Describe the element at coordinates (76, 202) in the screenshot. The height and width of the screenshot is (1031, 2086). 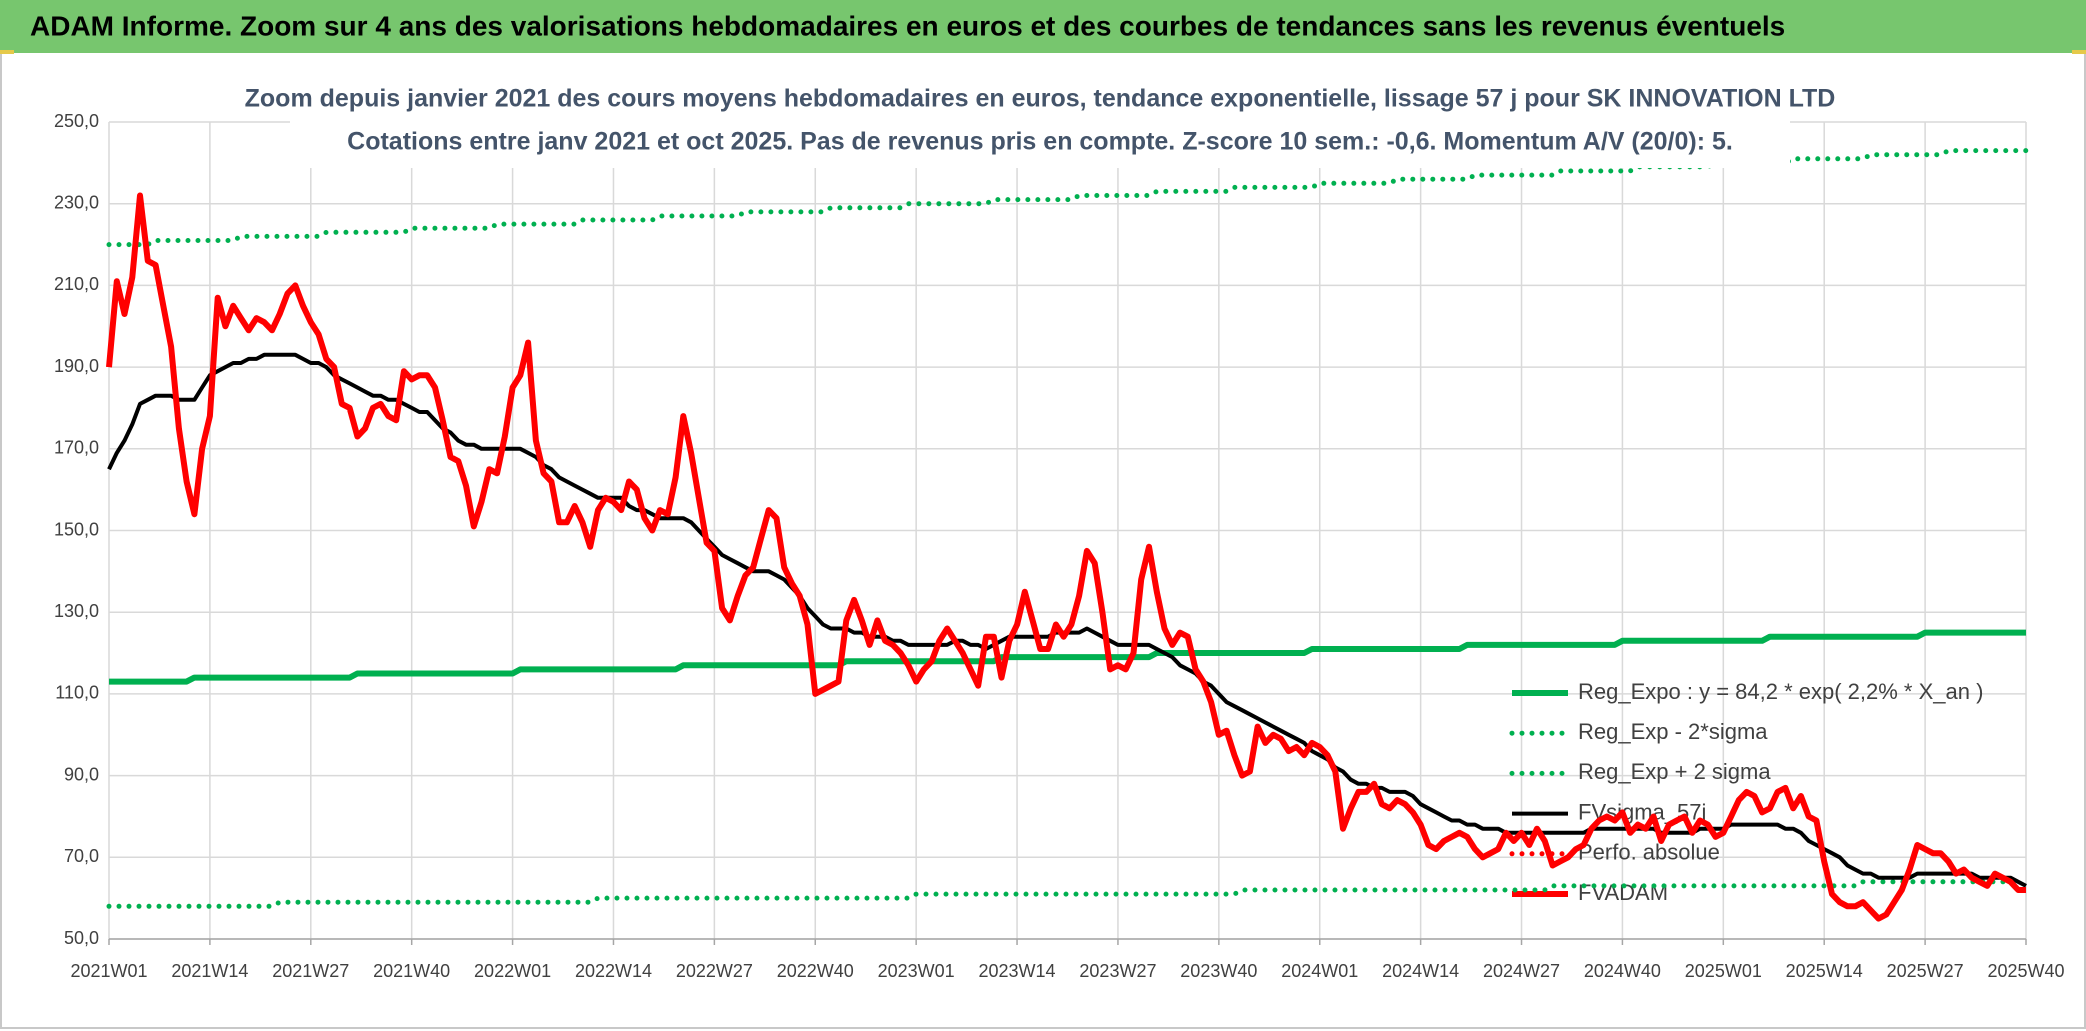
I see `y-tick-label: 230,0` at that location.